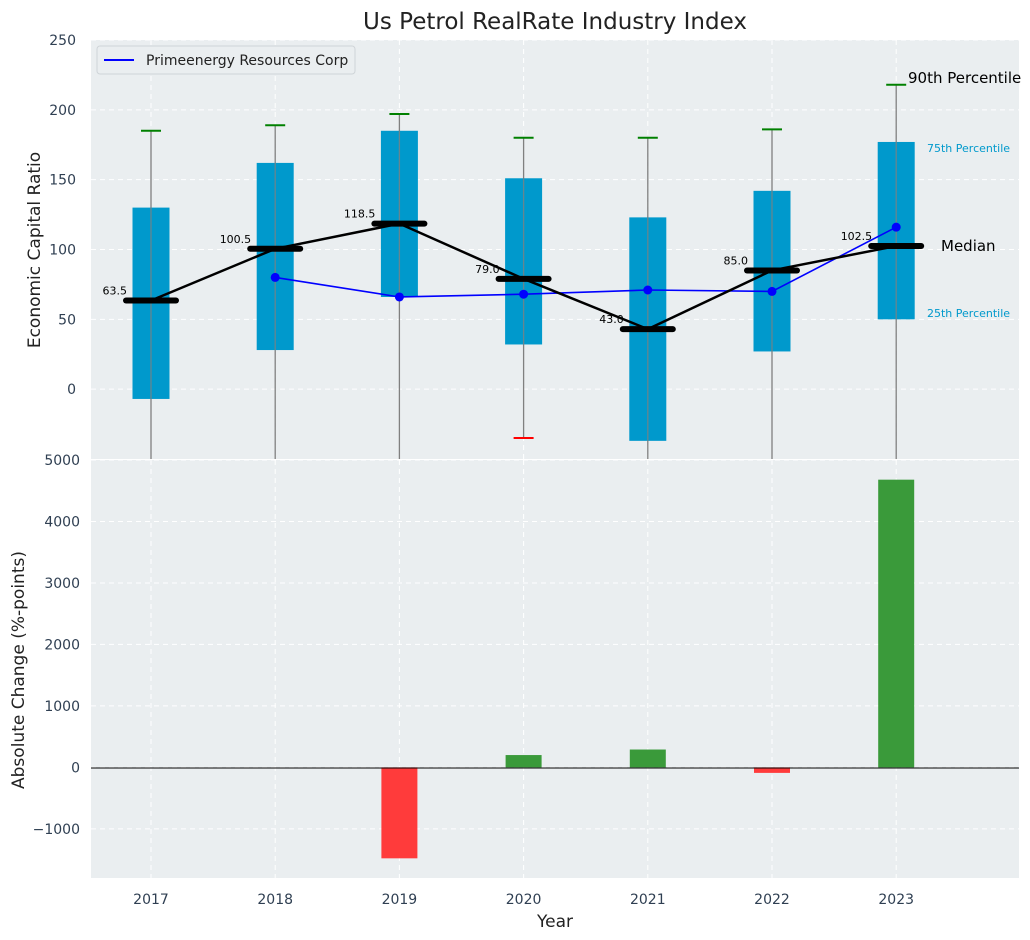 The height and width of the screenshot is (940, 1030). What do you see at coordinates (772, 770) in the screenshot?
I see `change-bar-2022` at bounding box center [772, 770].